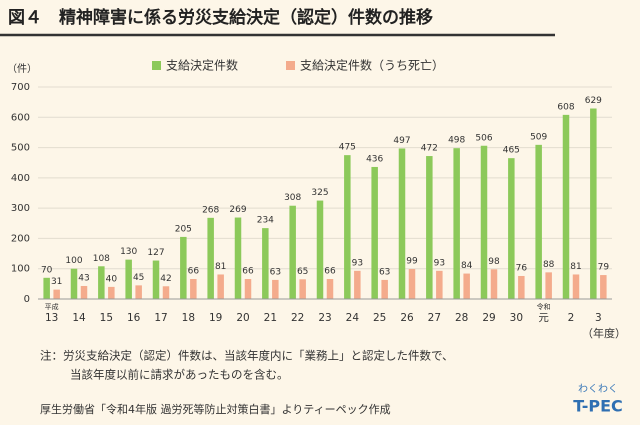 The image size is (640, 425). What do you see at coordinates (79, 318) in the screenshot?
I see `x-tick-label: 14` at bounding box center [79, 318].